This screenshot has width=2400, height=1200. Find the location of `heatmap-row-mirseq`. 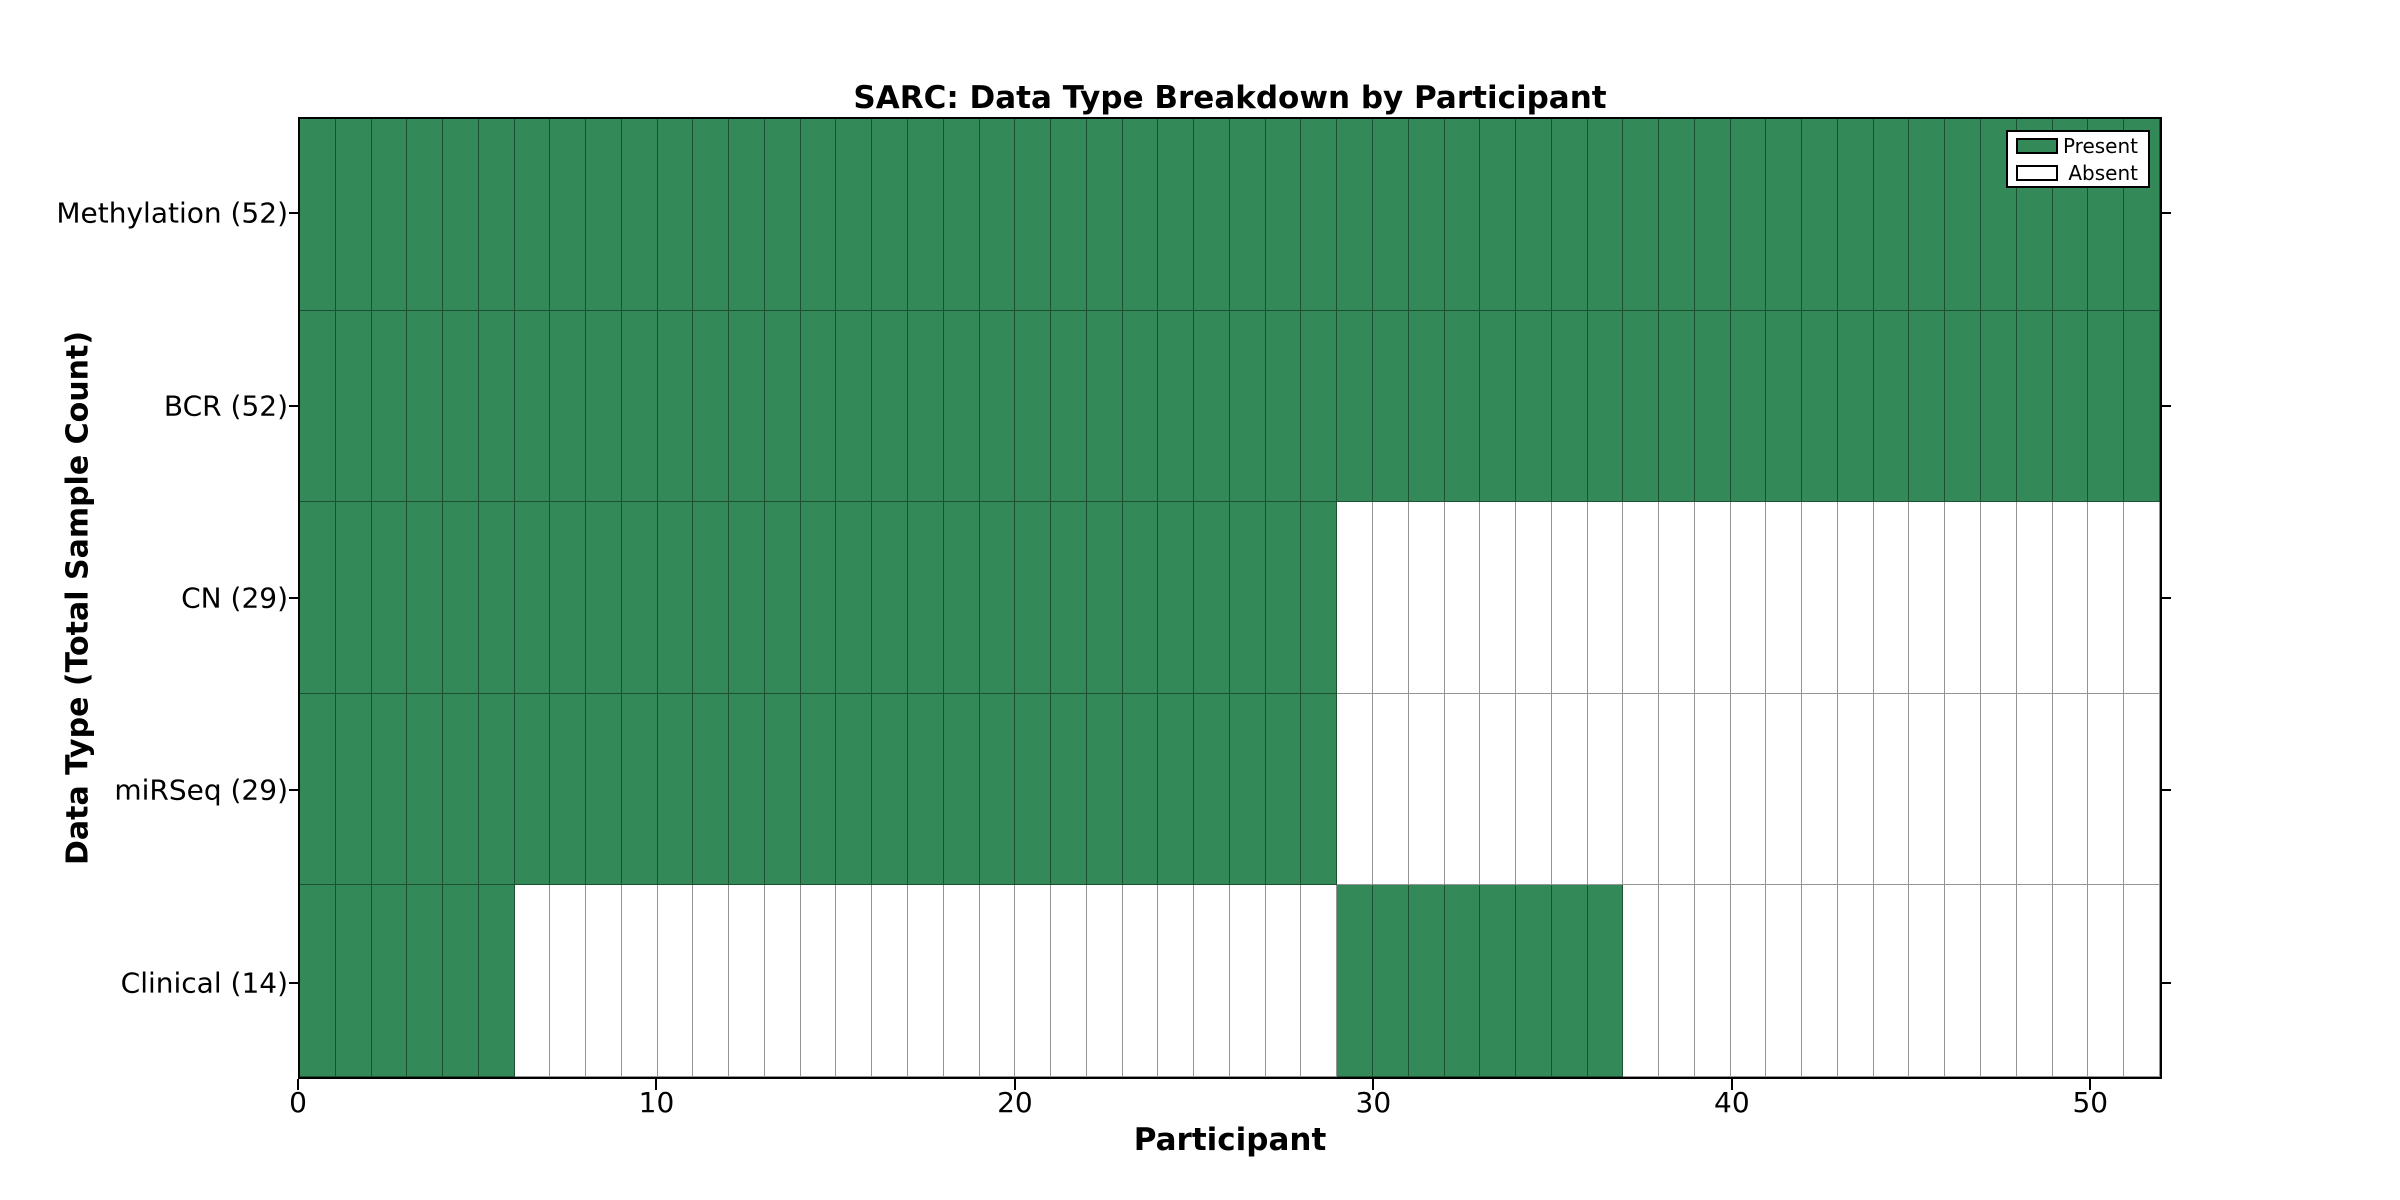

heatmap-row-mirseq is located at coordinates (1230, 789).